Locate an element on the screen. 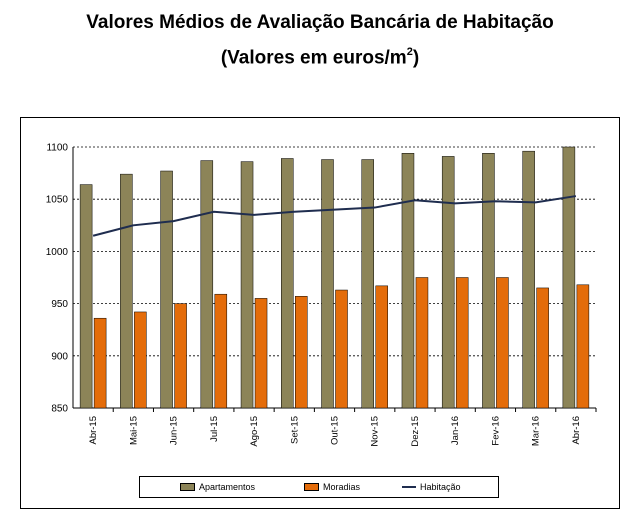  legend-label-moradias: Moradias is located at coordinates (342, 487).